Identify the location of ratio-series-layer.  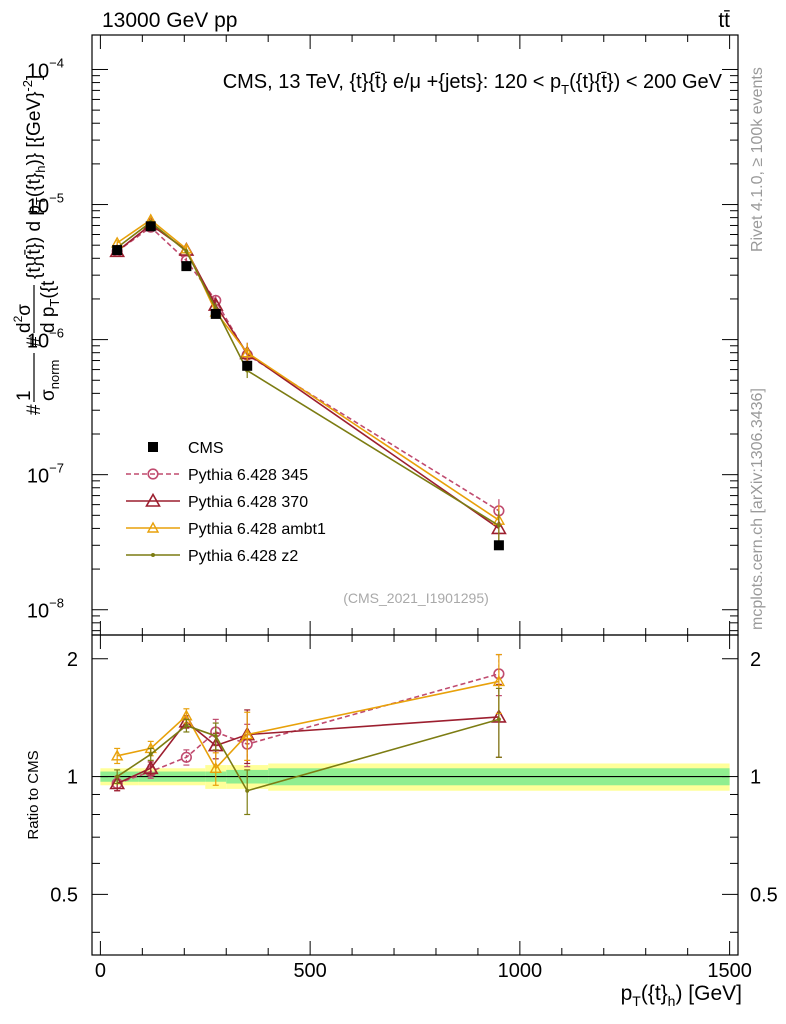
(308, 734).